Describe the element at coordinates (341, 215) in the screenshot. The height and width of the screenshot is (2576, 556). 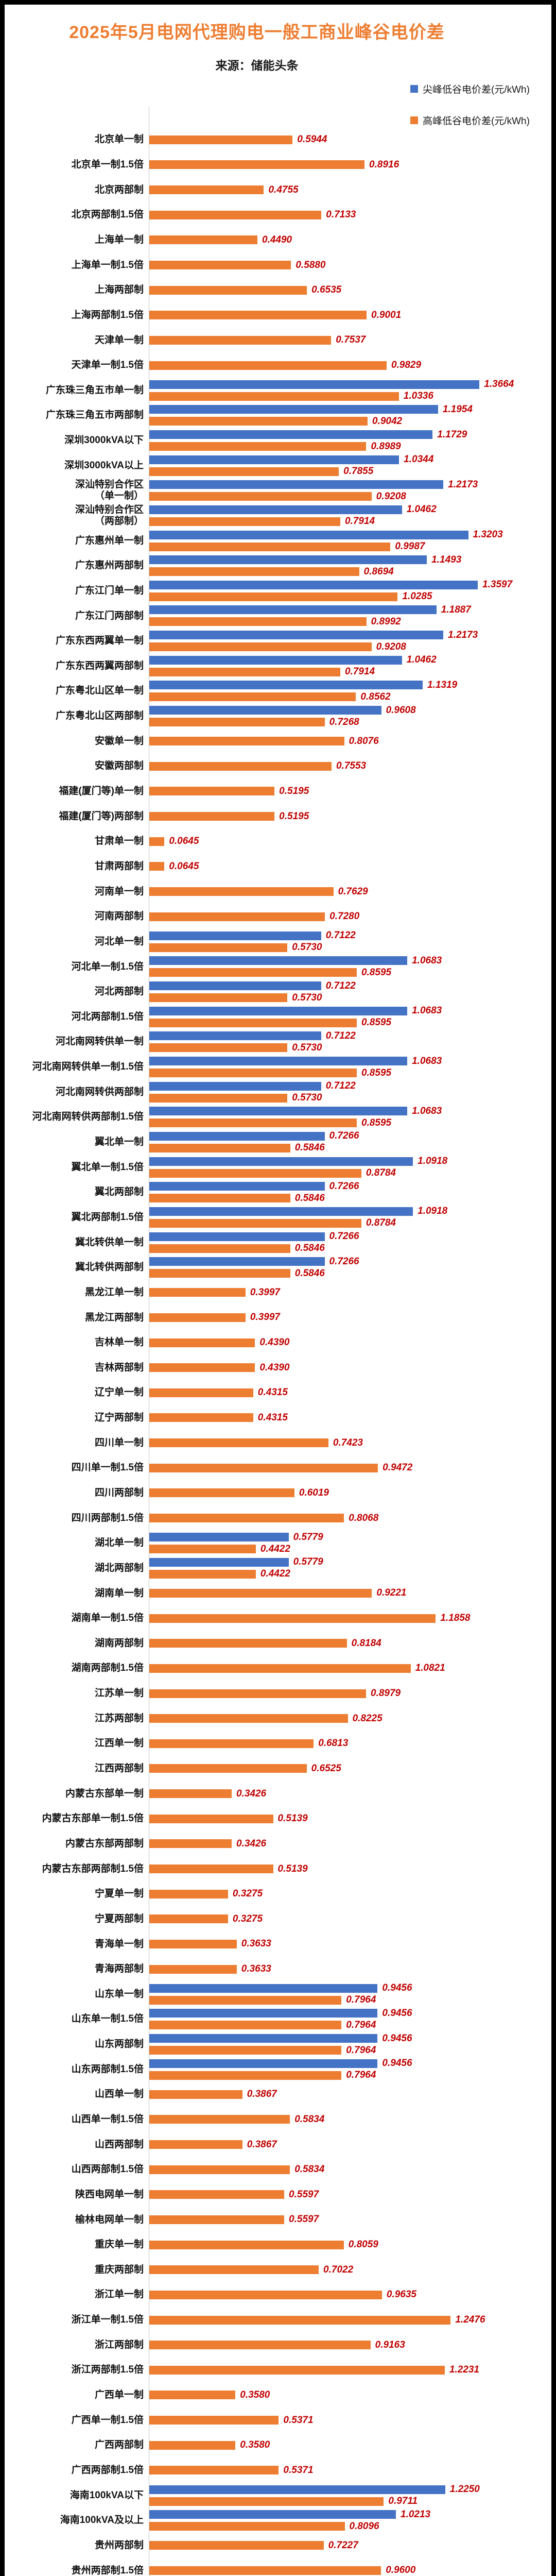
I see `value-label: 0.7133` at that location.